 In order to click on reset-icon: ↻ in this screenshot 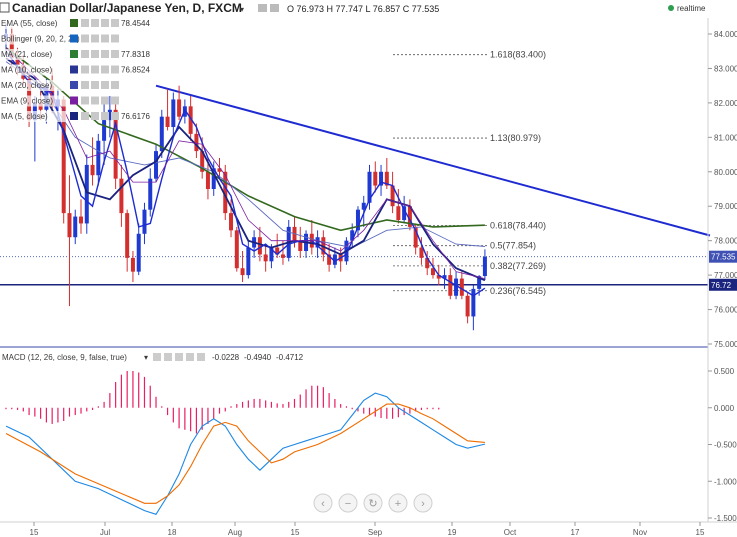, I will do `click(373, 503)`.